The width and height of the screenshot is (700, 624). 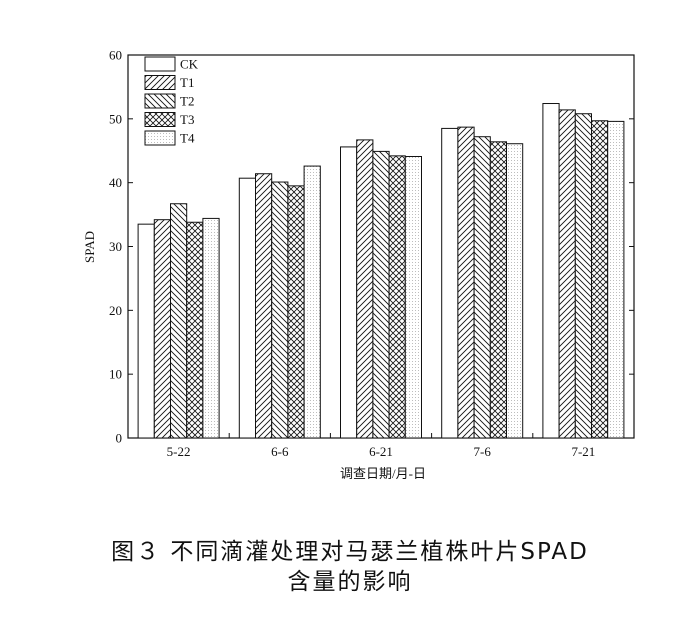 What do you see at coordinates (383, 473) in the screenshot?
I see `x-axis-label: 调查日期/月-日` at bounding box center [383, 473].